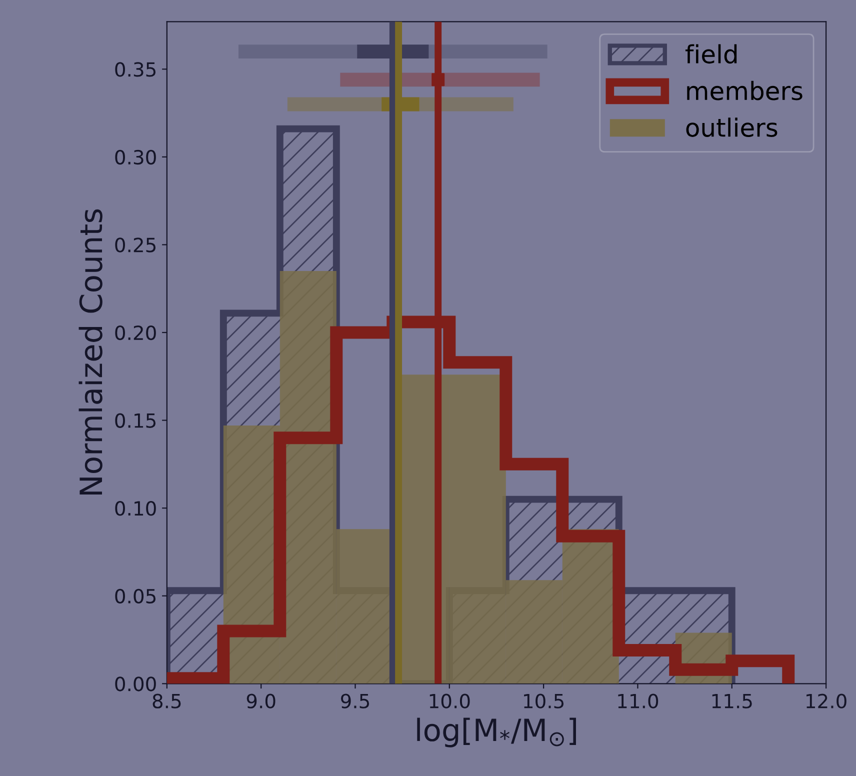  Describe the element at coordinates (744, 90) in the screenshot. I see `legend-label: members` at that location.